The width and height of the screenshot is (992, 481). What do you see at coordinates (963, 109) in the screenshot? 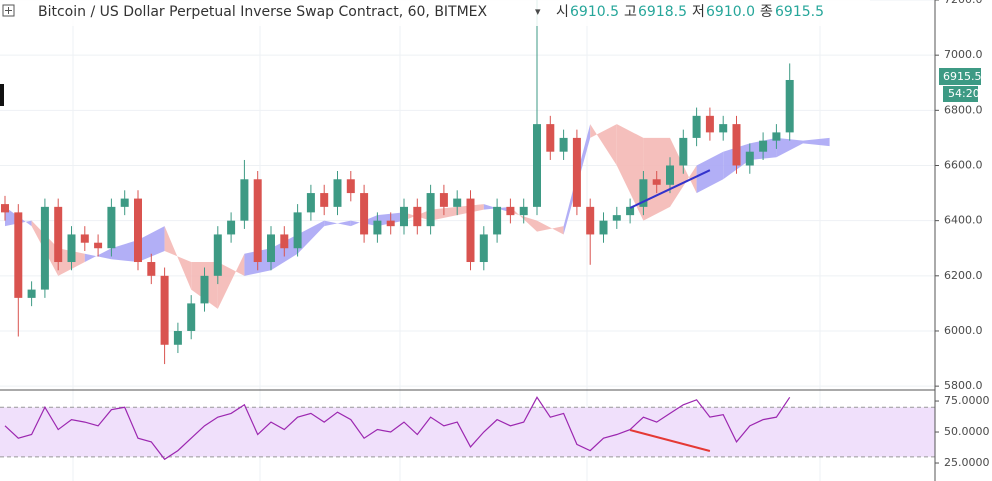
I see `y-tick-label: 6800.0` at bounding box center [963, 109].